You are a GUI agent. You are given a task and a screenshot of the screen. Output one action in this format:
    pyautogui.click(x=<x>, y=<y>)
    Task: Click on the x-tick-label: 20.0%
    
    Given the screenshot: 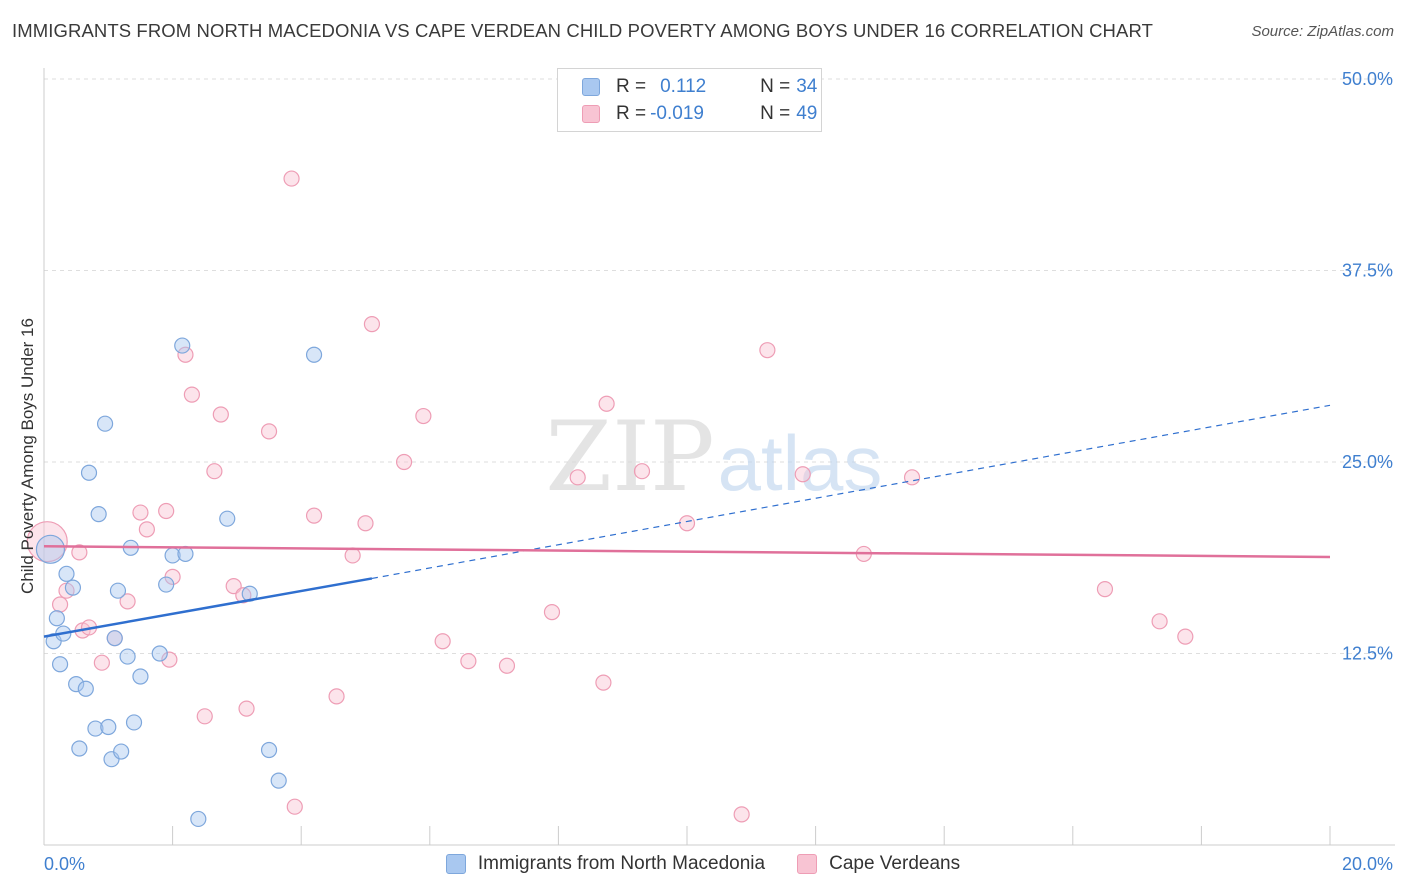 What is the action you would take?
    pyautogui.click(x=1367, y=864)
    